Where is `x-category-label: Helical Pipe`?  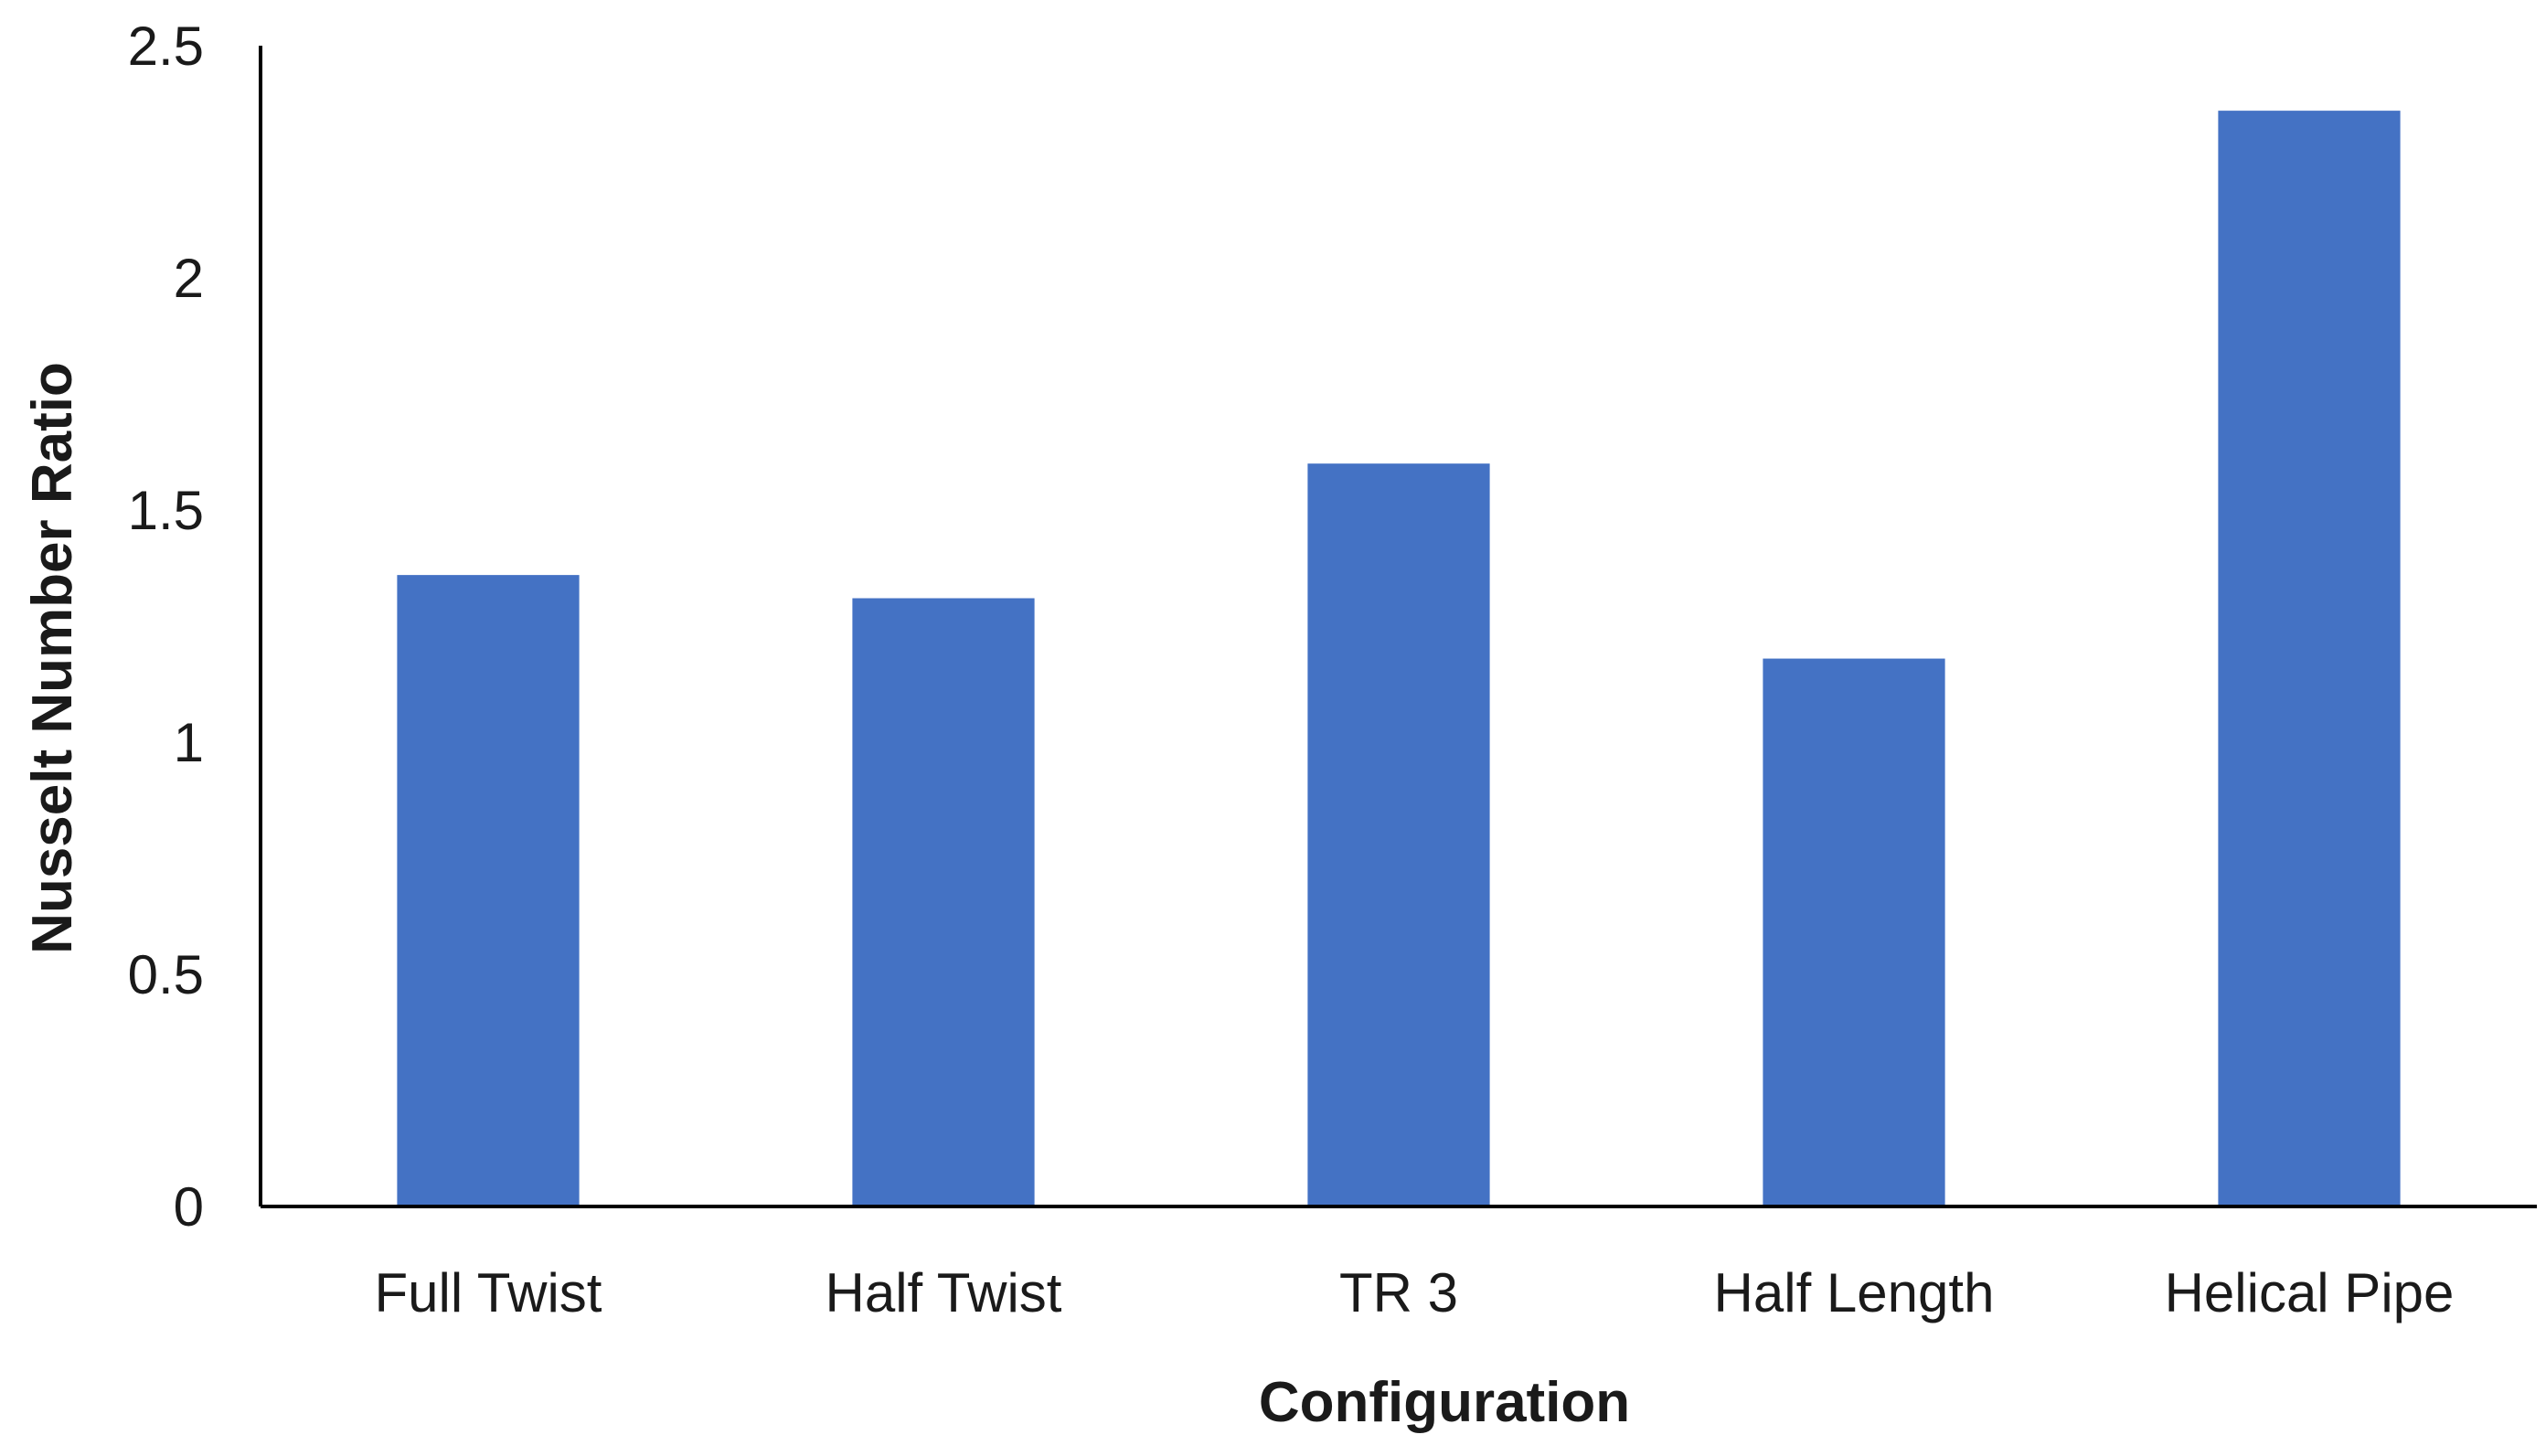
x-category-label: Helical Pipe is located at coordinates (2310, 1292).